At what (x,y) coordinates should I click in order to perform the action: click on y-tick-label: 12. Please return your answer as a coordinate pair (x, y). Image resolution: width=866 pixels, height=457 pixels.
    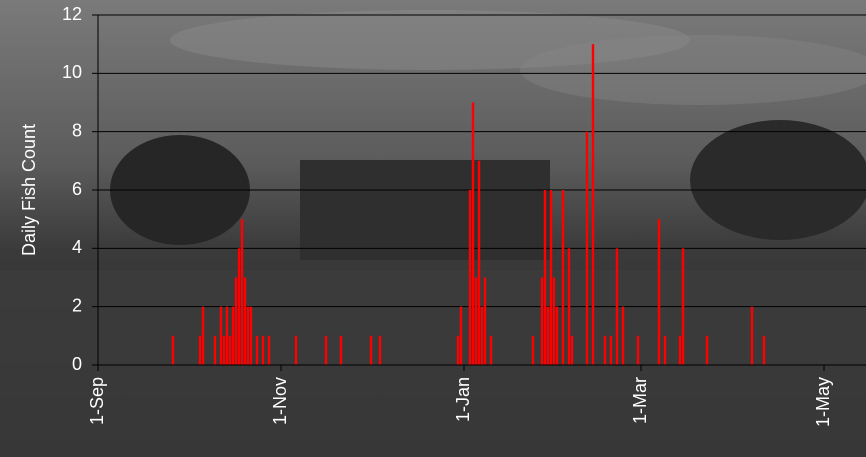
    Looking at the image, I should click on (72, 14).